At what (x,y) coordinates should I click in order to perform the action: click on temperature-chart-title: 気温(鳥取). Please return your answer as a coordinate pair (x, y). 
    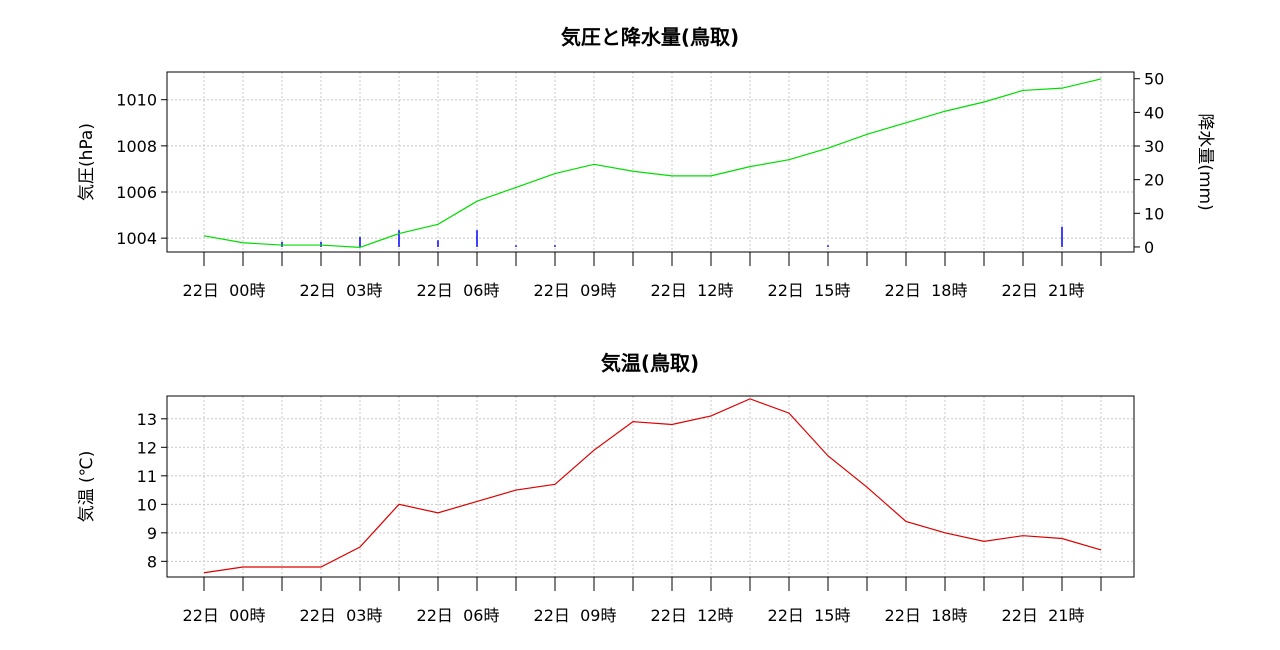
    Looking at the image, I should click on (650, 363).